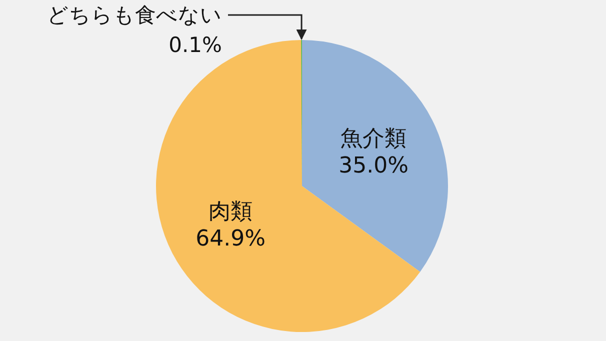  Describe the element at coordinates (373, 139) in the screenshot. I see `slice-label: 魚介類` at that location.